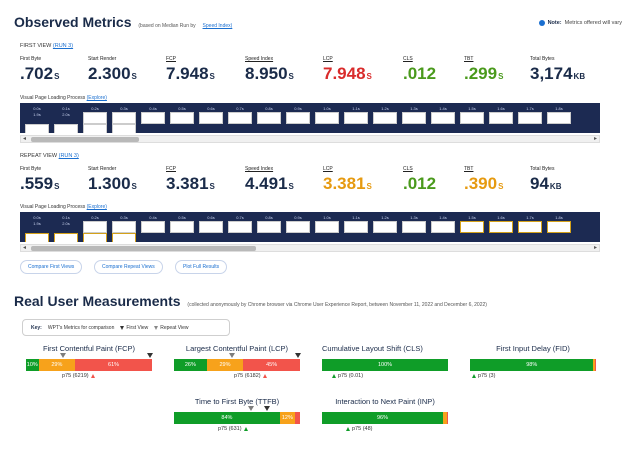 The image size is (636, 453). What do you see at coordinates (96, 98) in the screenshot?
I see `first-view-explore-link: (Explore)` at bounding box center [96, 98].